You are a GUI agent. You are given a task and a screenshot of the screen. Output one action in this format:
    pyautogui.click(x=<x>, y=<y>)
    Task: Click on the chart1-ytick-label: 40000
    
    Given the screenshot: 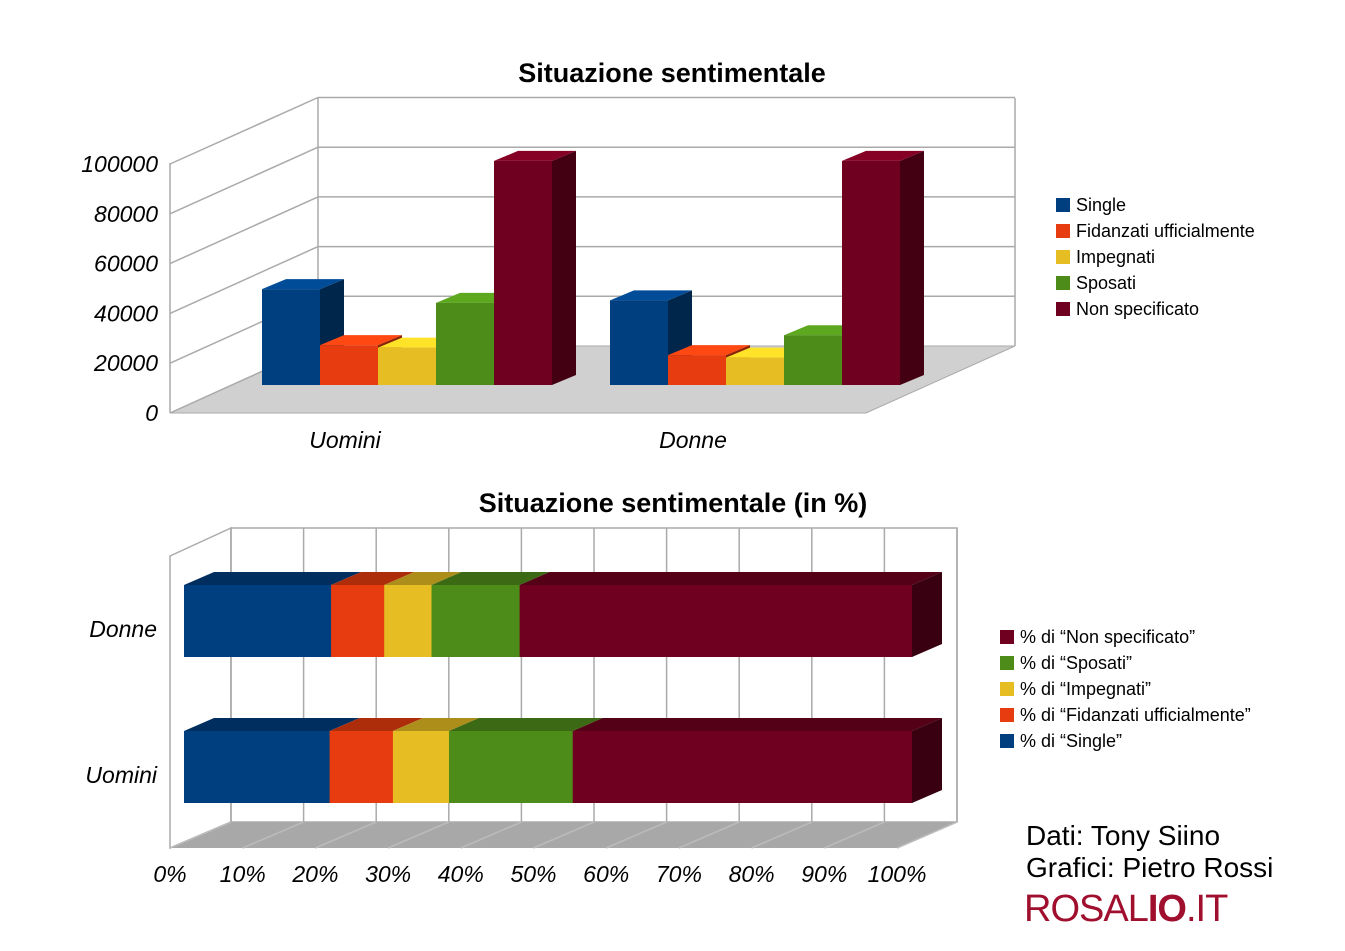 What is the action you would take?
    pyautogui.click(x=126, y=313)
    